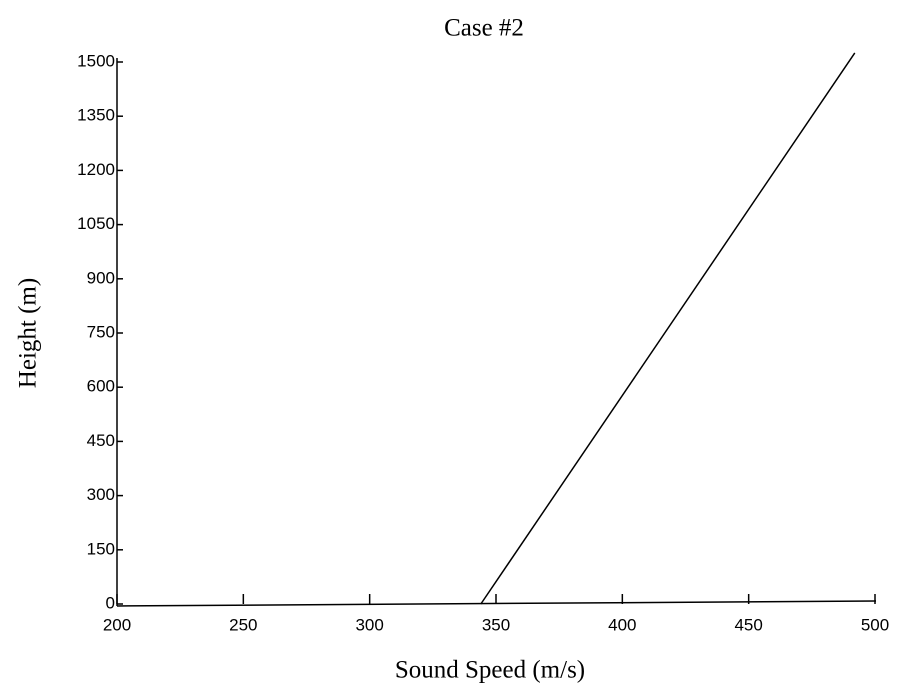 Image resolution: width=902 pixels, height=698 pixels. I want to click on y-axis-label: Height (m), so click(28, 333).